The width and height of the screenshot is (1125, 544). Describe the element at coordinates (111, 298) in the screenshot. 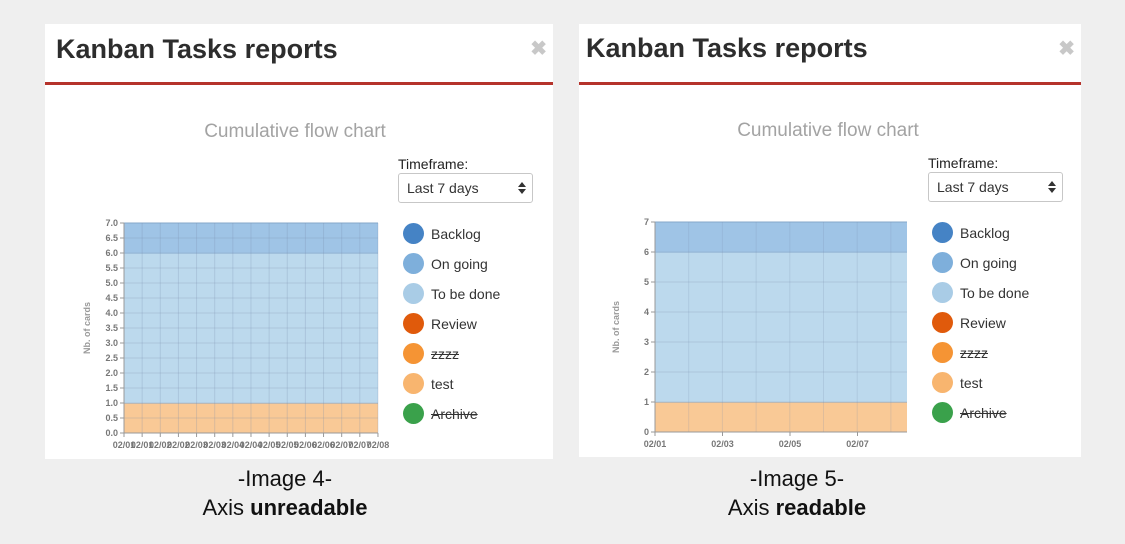

I see `y-tick-label: 4.5` at that location.